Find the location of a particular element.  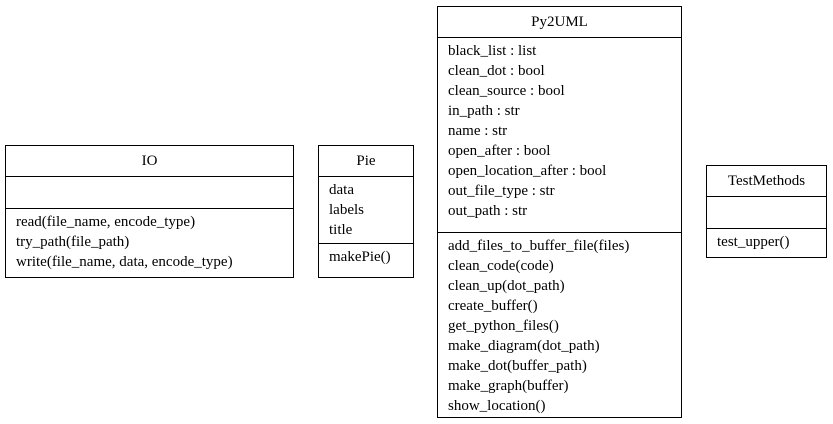

method-make-pie: makePie() is located at coordinates (360, 257).